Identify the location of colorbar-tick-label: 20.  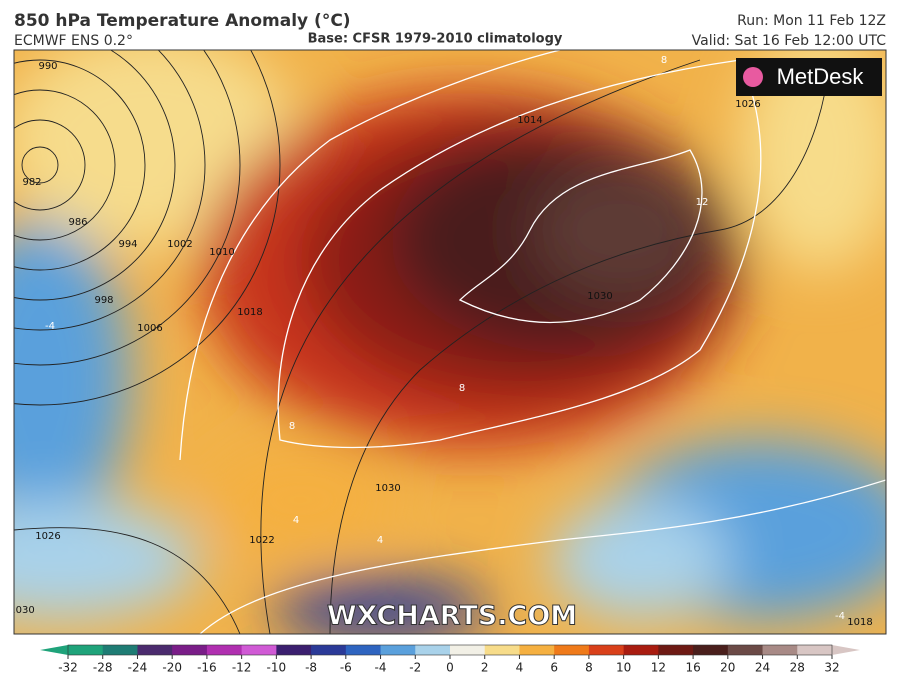
(727, 668).